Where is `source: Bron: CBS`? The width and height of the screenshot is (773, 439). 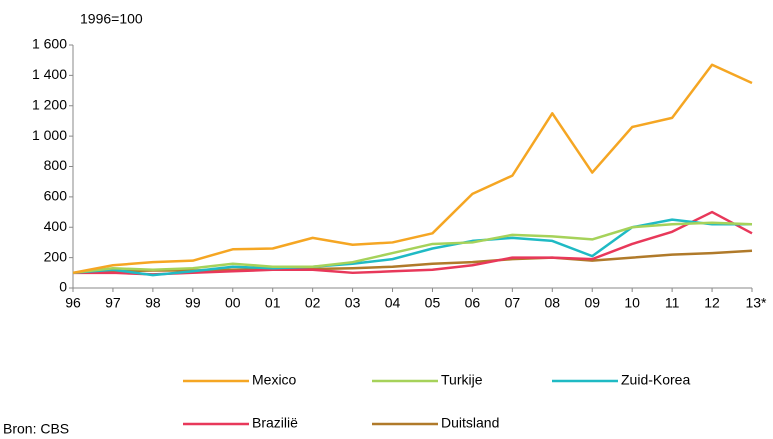
source: Bron: CBS is located at coordinates (36, 429).